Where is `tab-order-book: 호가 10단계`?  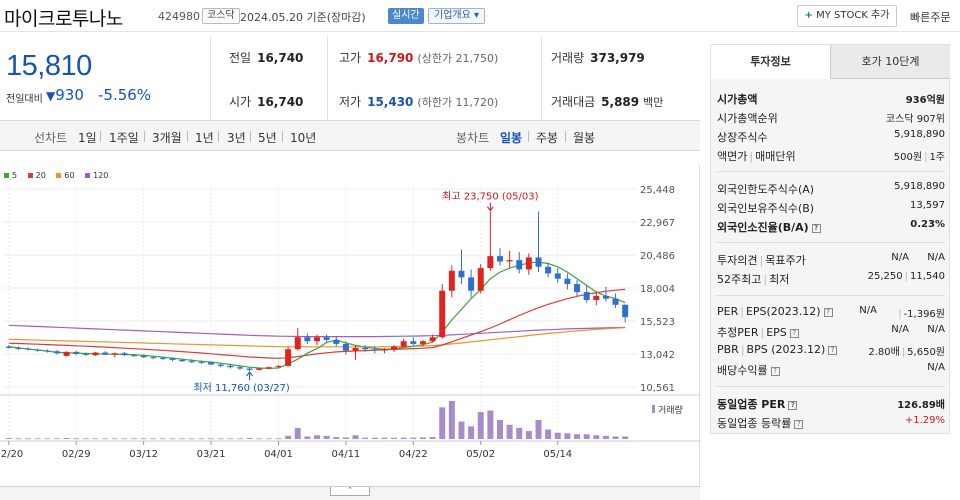
tab-order-book: 호가 10단계 is located at coordinates (890, 62).